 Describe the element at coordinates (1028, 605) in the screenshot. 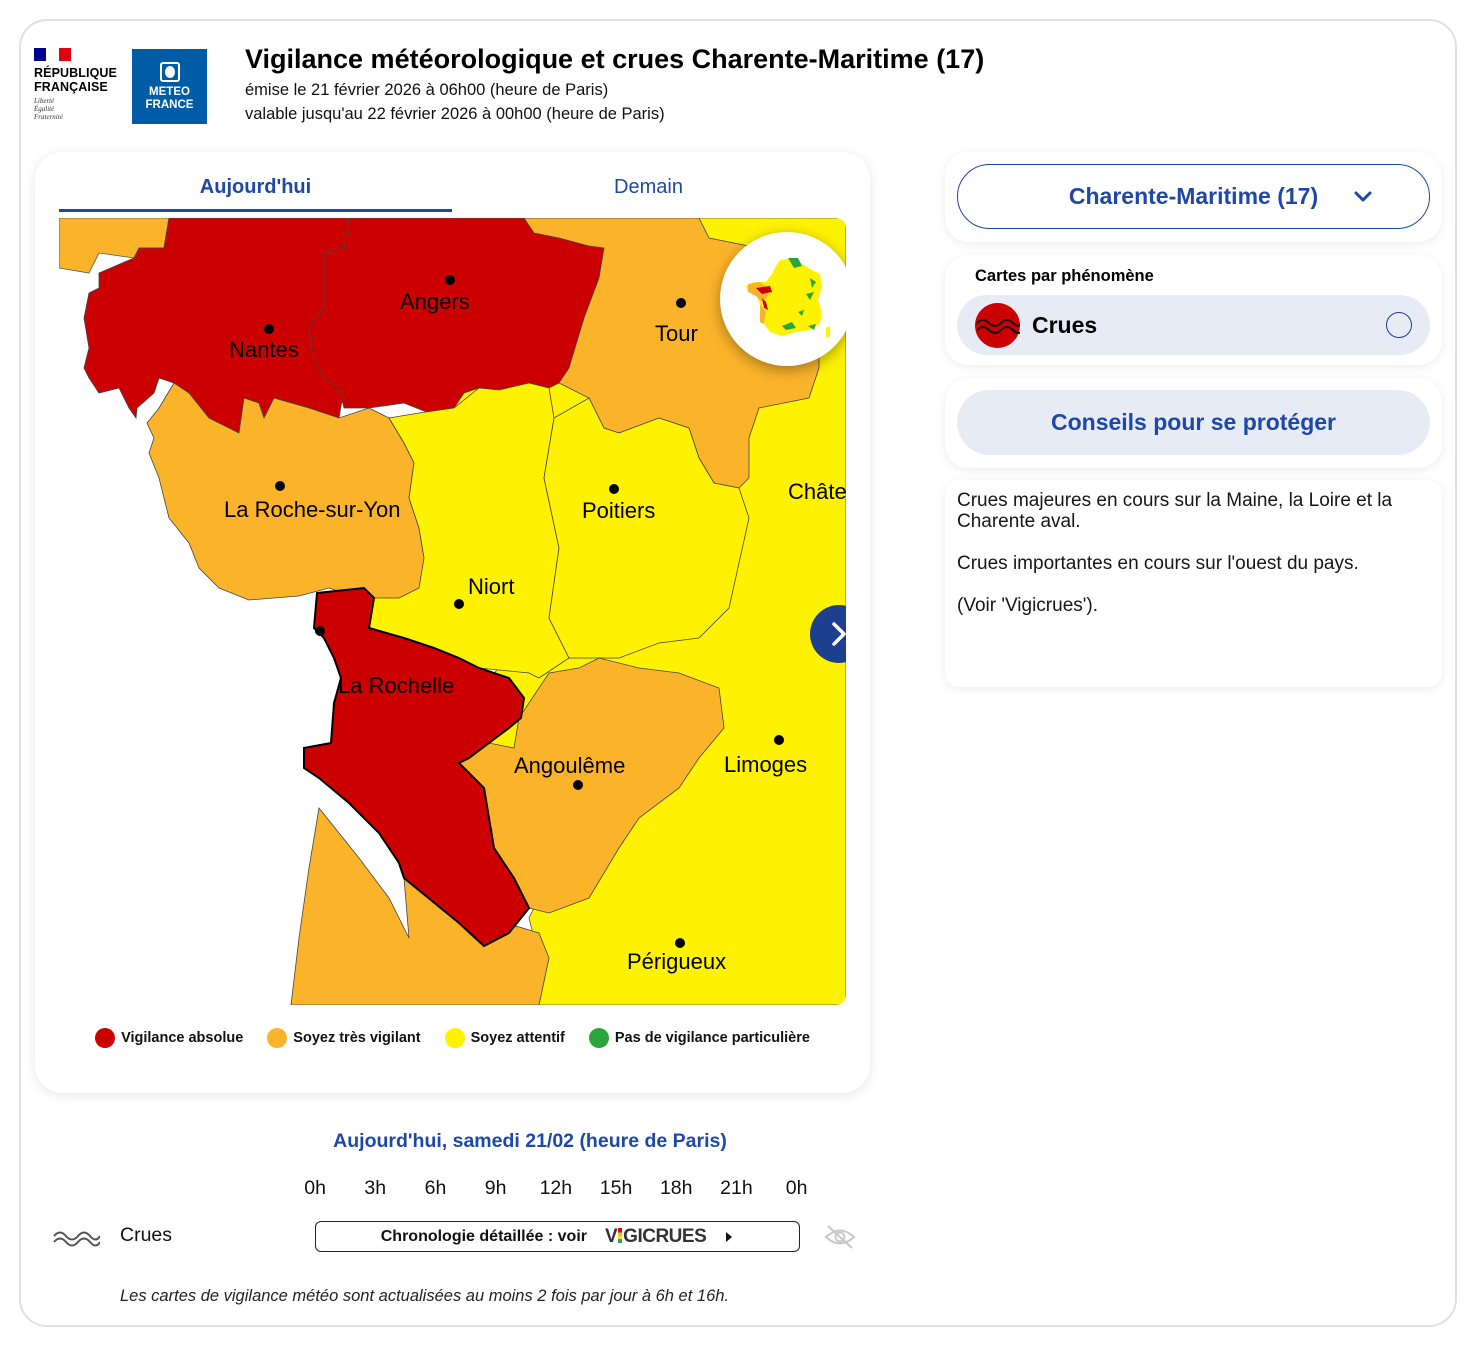

I see `bulletin-line: (Voir 'Vigicrues').` at that location.